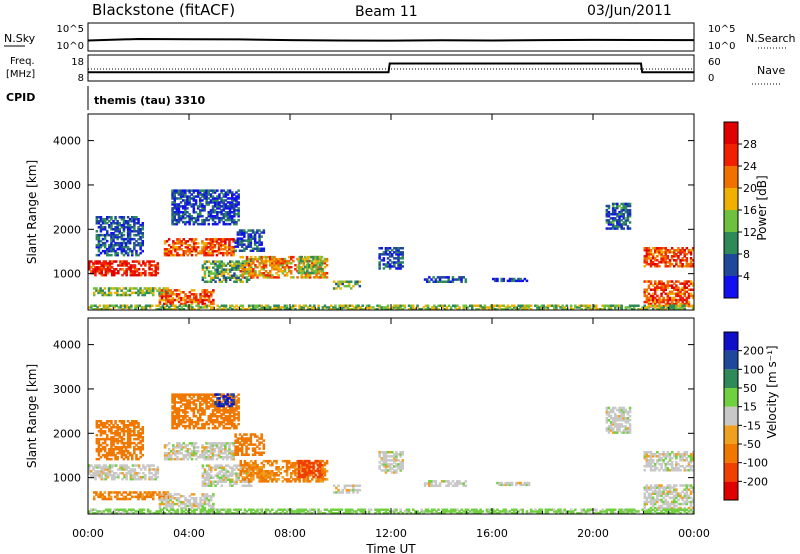  I want to click on freq-right-tick-top: 60, so click(714, 62).